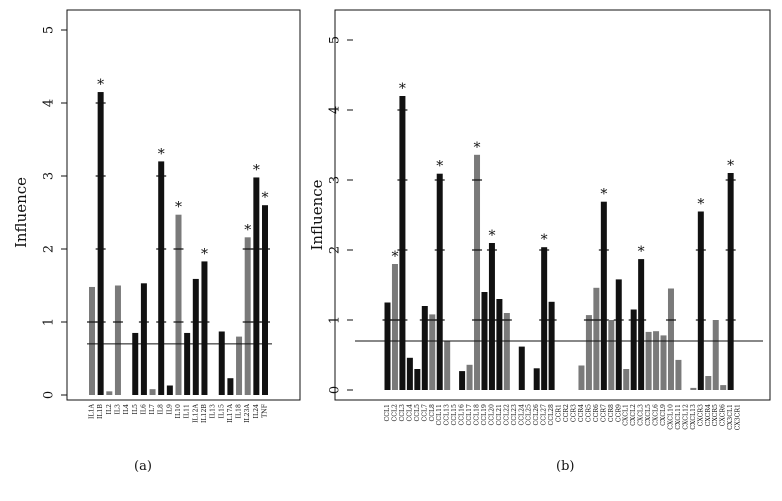 This screenshot has height=501, width=782. What do you see at coordinates (432, 413) in the screenshot?
I see `x-tick-label: CCL8` at bounding box center [432, 413].